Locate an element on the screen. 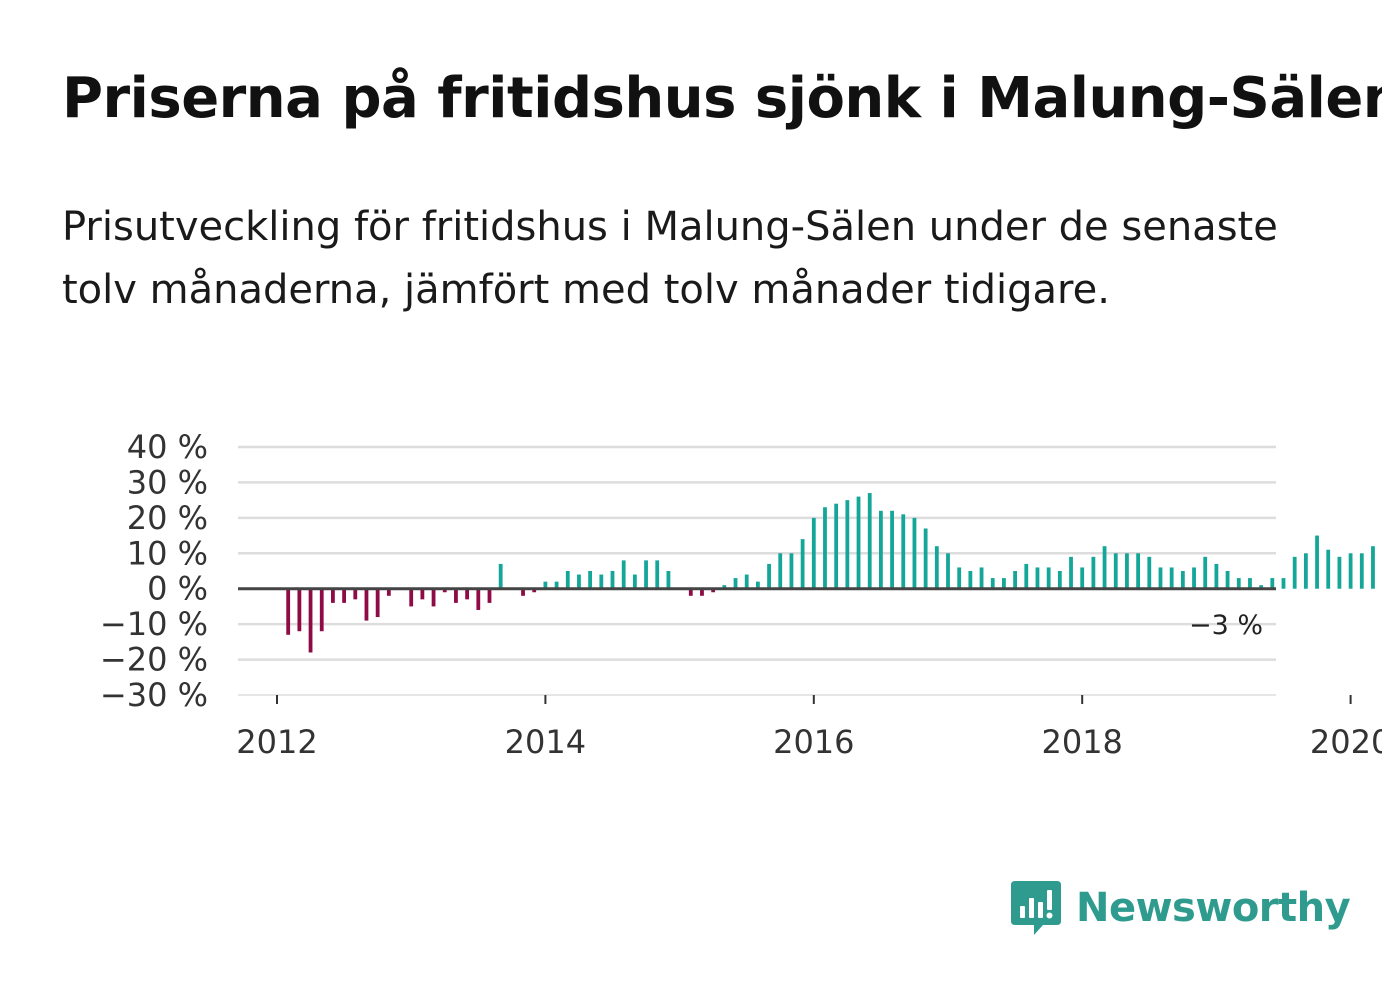  x-axis: 20122014201620182020202220242026 is located at coordinates (809, 728).